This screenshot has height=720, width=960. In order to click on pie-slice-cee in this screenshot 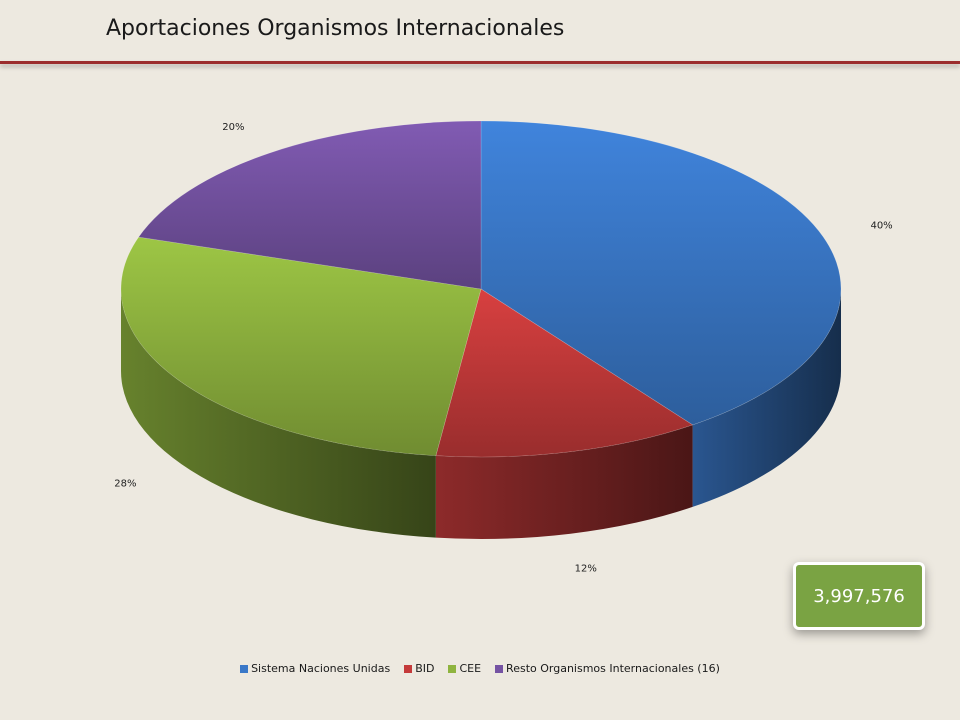, I will do `click(301, 346)`.